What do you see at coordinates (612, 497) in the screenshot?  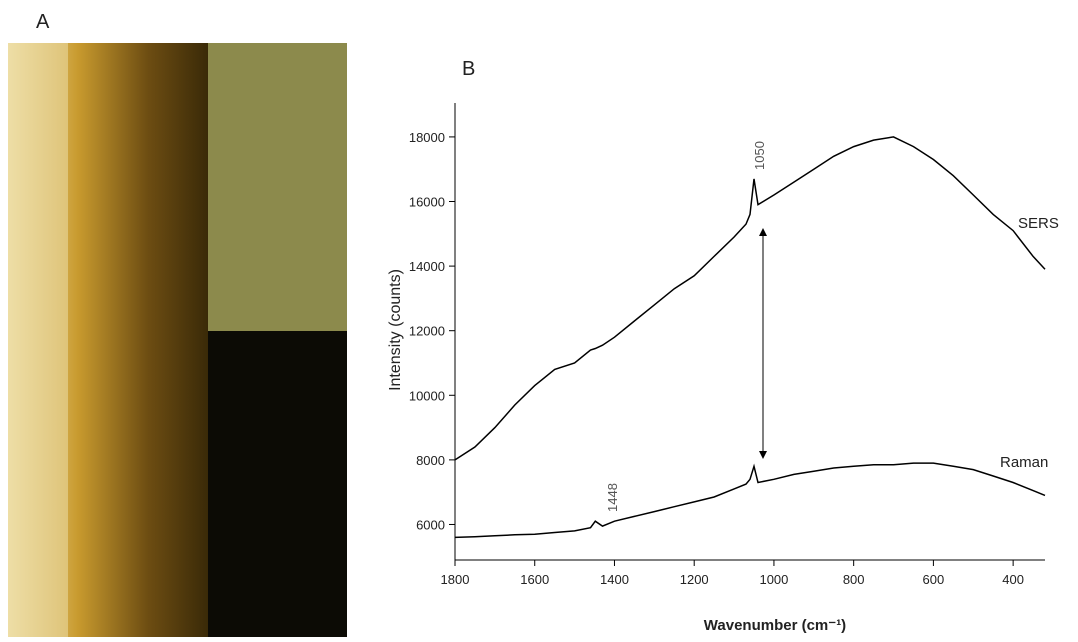 I see `annotation: 1448` at bounding box center [612, 497].